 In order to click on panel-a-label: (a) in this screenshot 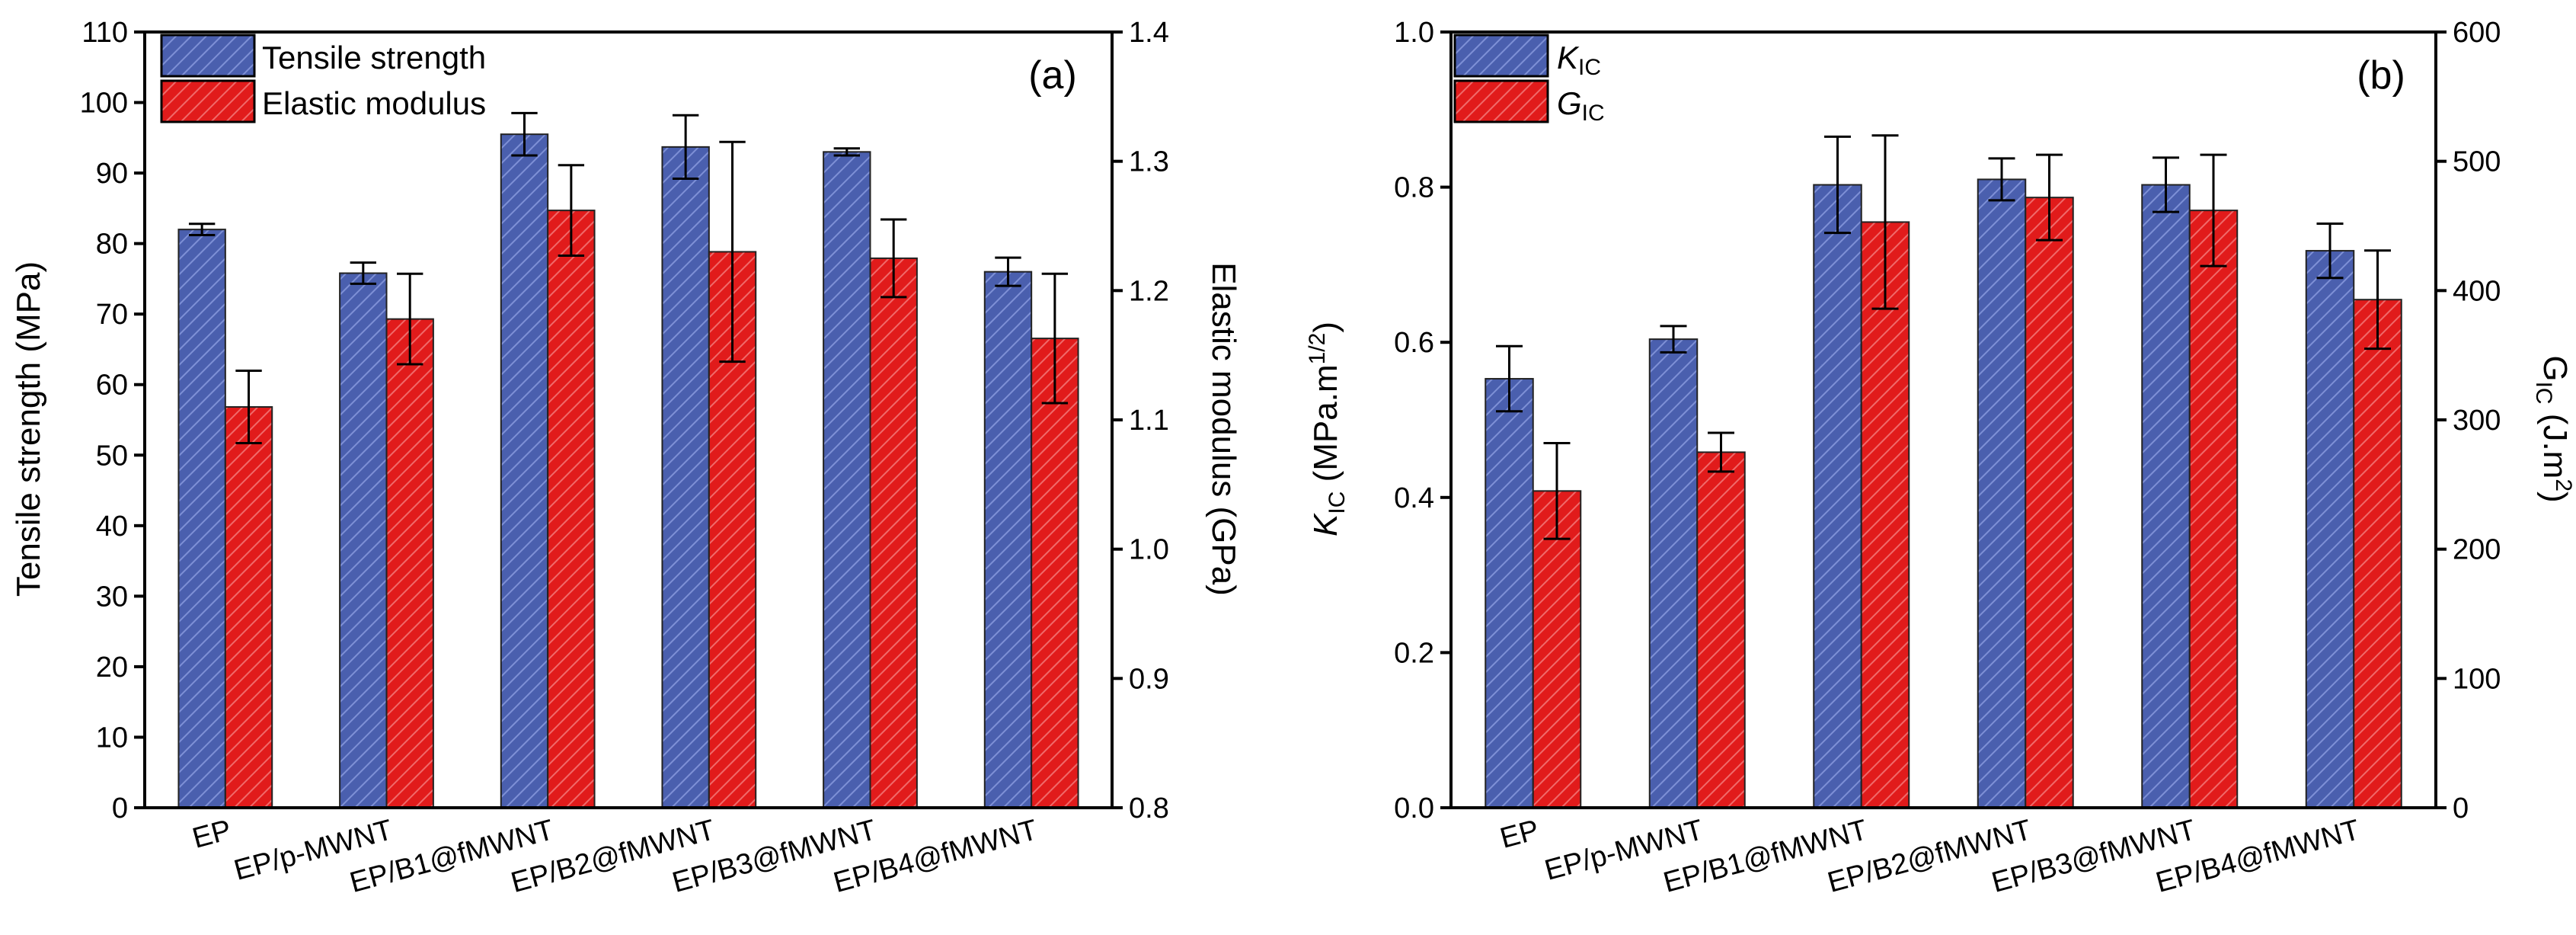, I will do `click(1053, 75)`.